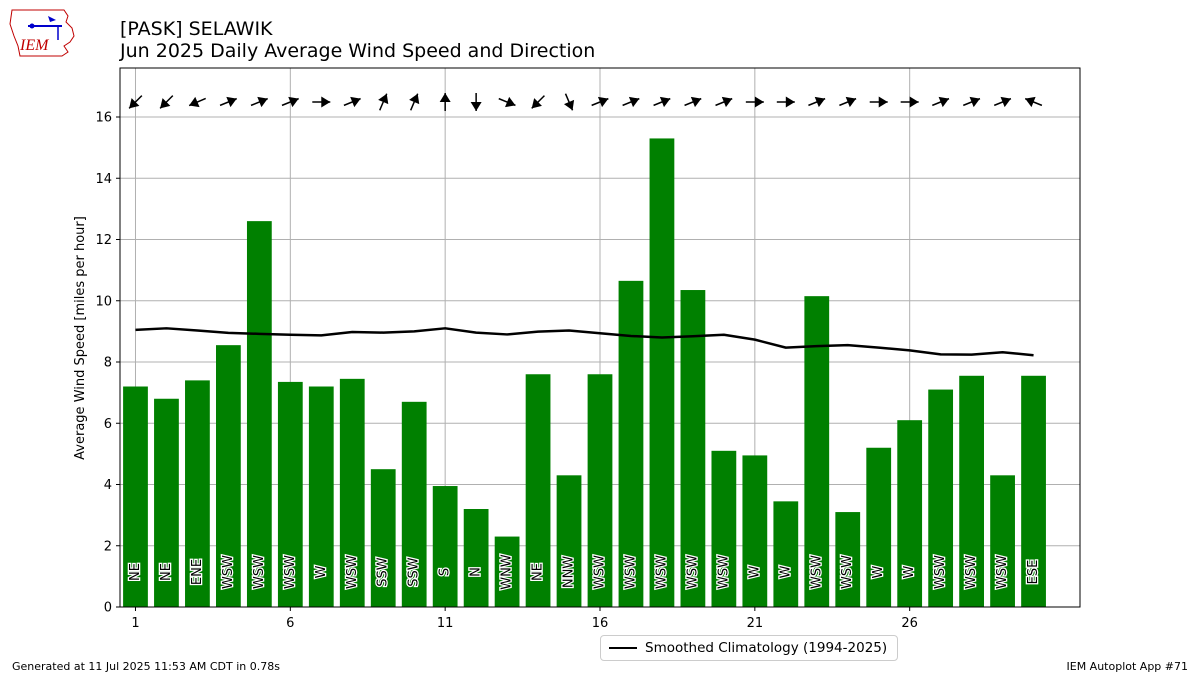 This screenshot has width=1200, height=675. I want to click on direction-label-day-22: W, so click(785, 571).